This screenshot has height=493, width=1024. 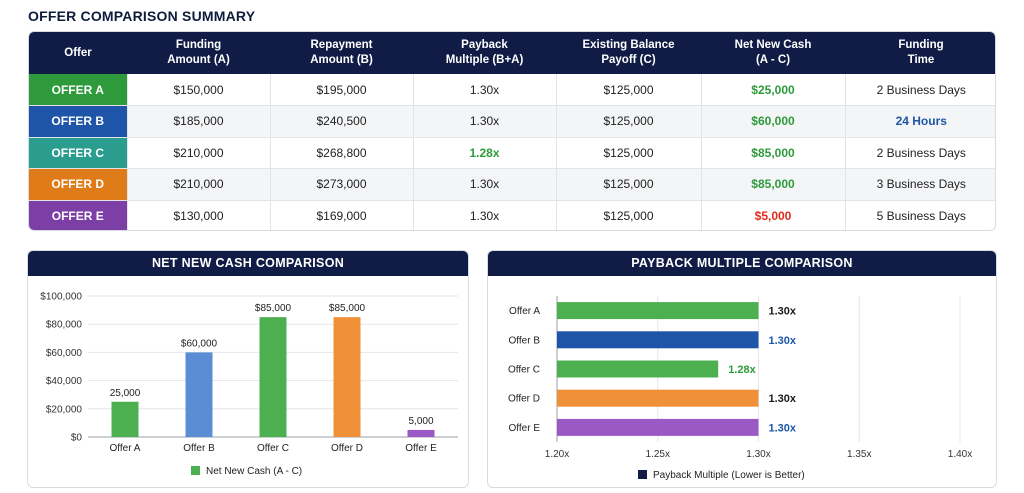 What do you see at coordinates (920, 121) in the screenshot?
I see `funding-time-cell: 24 Hours` at bounding box center [920, 121].